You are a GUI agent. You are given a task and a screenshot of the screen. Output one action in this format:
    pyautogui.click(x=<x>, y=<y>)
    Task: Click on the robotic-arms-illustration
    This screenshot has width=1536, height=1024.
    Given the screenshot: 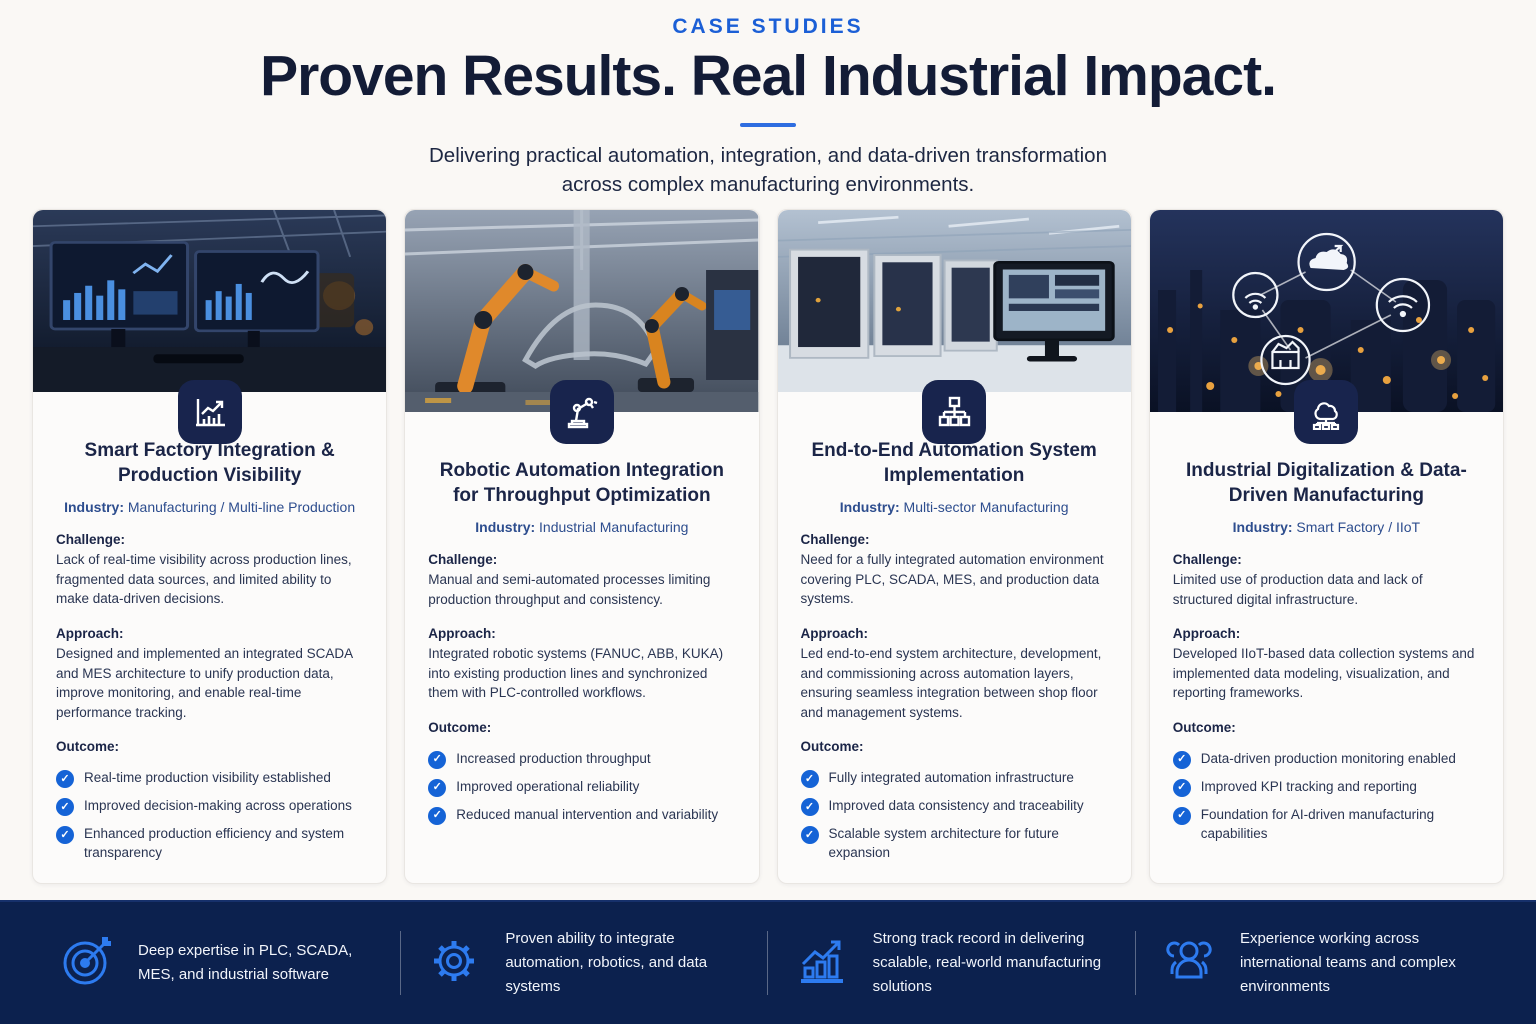 What is the action you would take?
    pyautogui.click(x=582, y=311)
    